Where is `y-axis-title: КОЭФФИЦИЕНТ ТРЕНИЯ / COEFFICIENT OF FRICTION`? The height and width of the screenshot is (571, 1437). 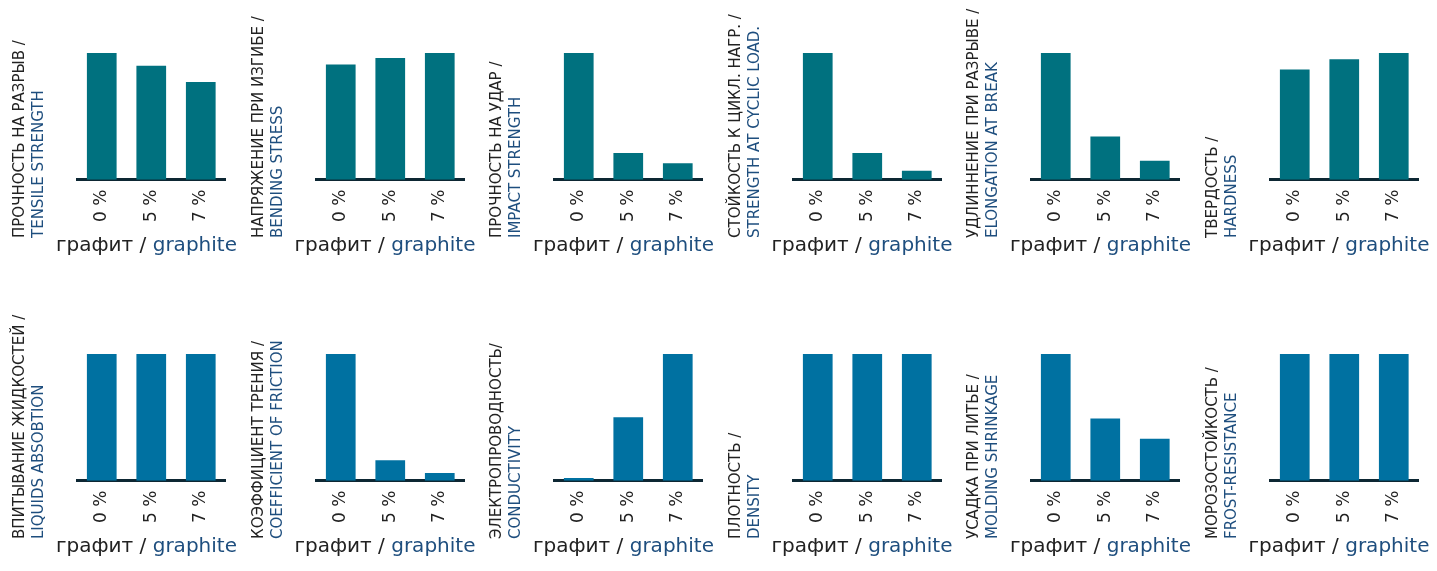
y-axis-title: КОЭФФИЦИЕНТ ТРЕНИЯ / COEFFICIENT OF FRICTION is located at coordinates (267, 439).